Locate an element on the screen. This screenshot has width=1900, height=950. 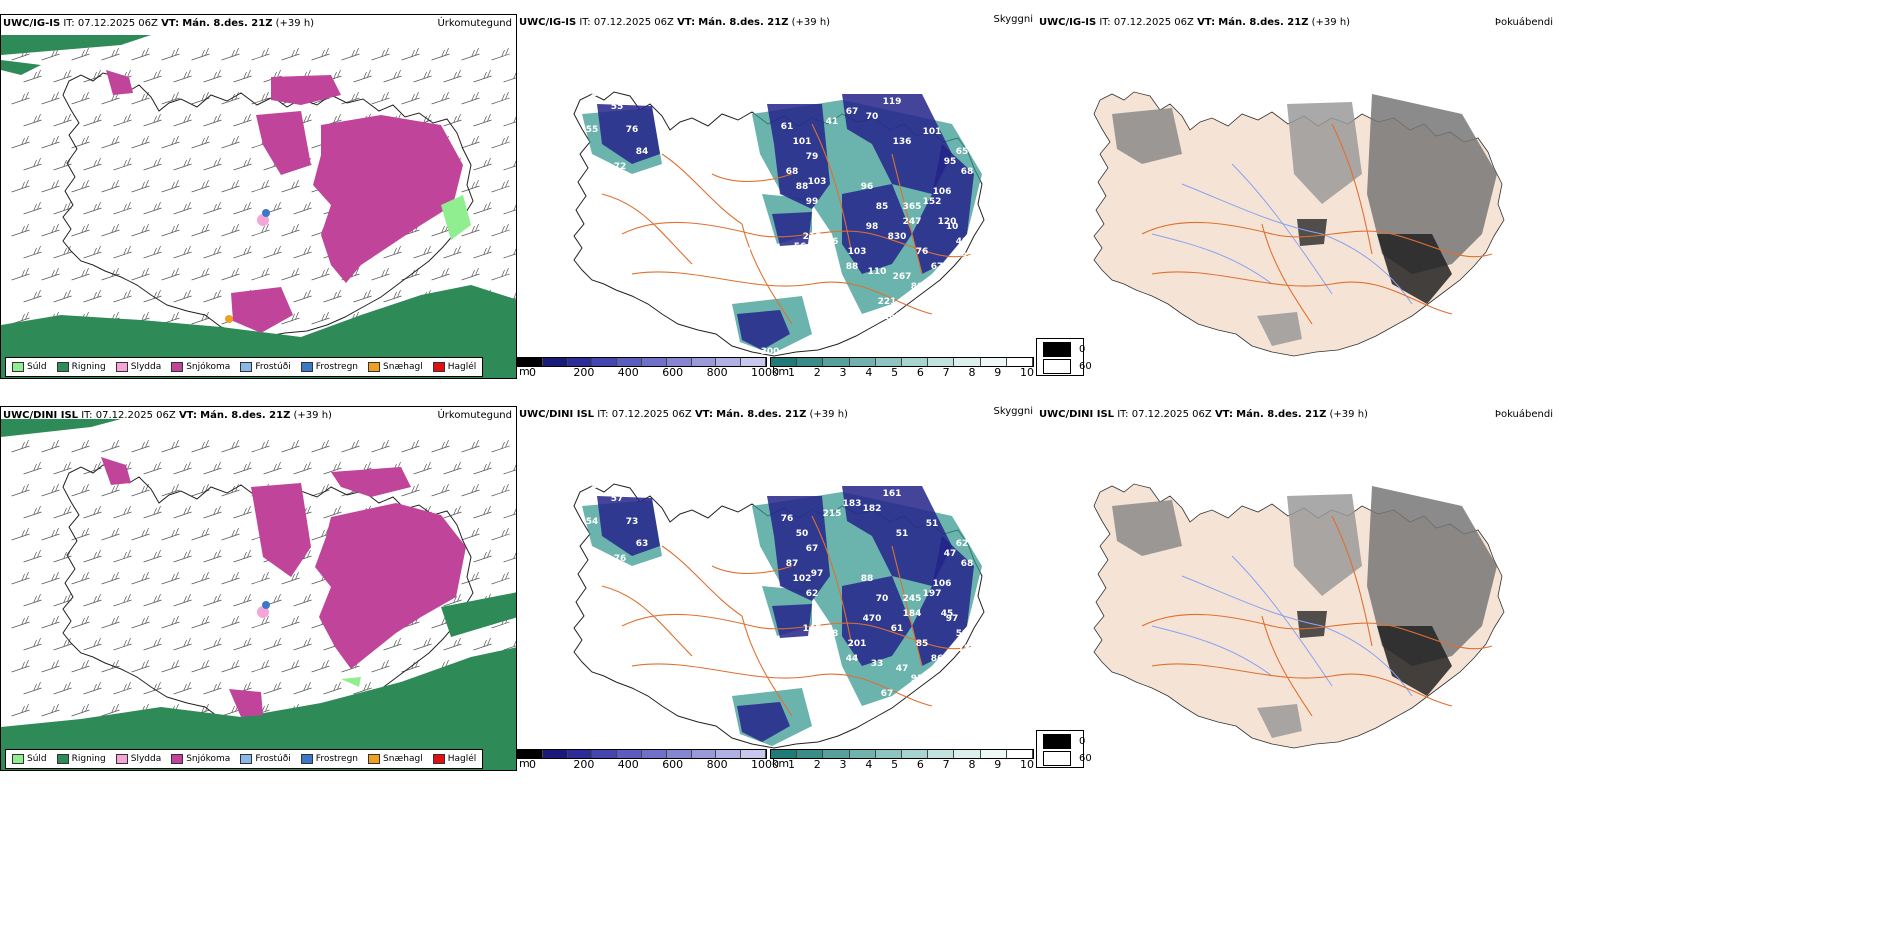
ceiling-value: 161 is located at coordinates (892, 317).